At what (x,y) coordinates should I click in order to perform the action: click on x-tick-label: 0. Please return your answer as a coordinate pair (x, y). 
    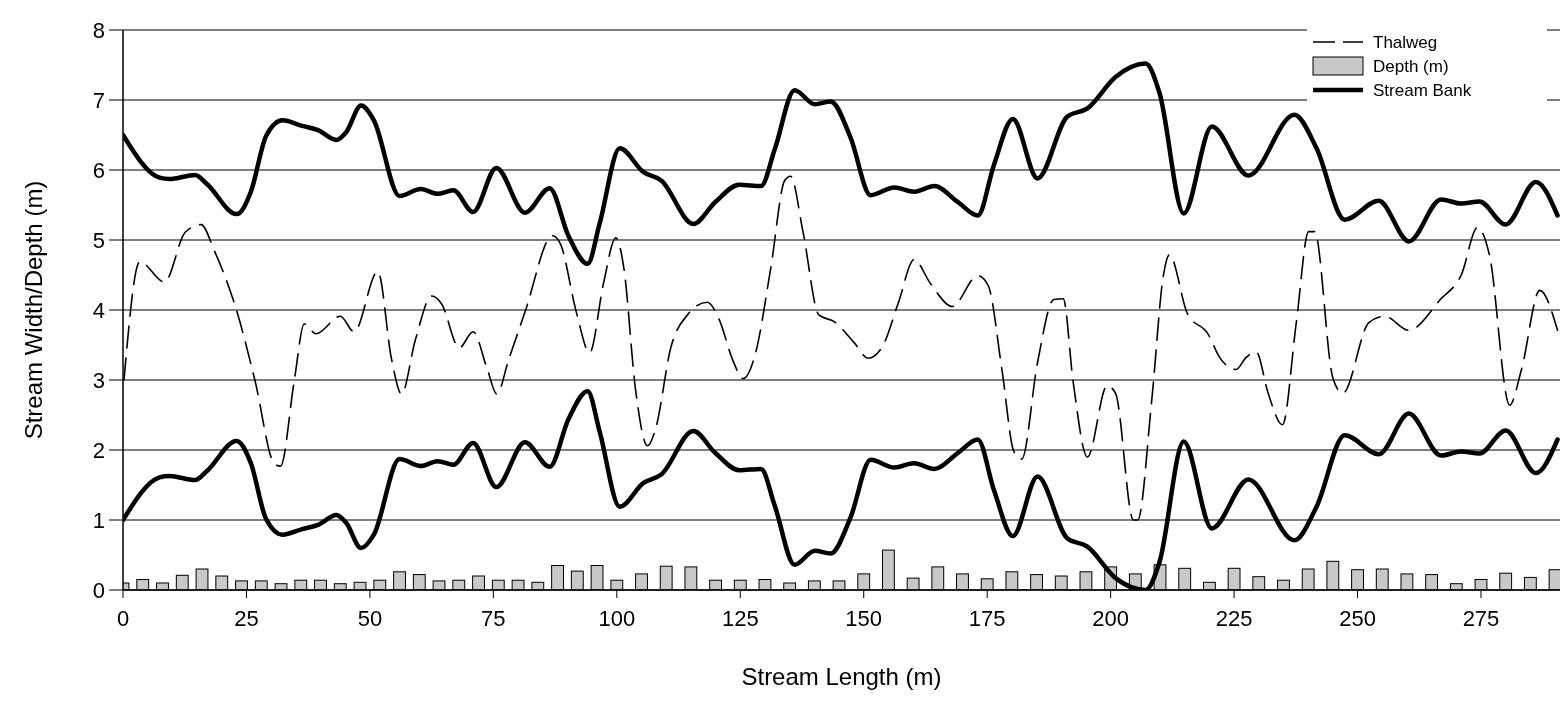
    Looking at the image, I should click on (123, 618).